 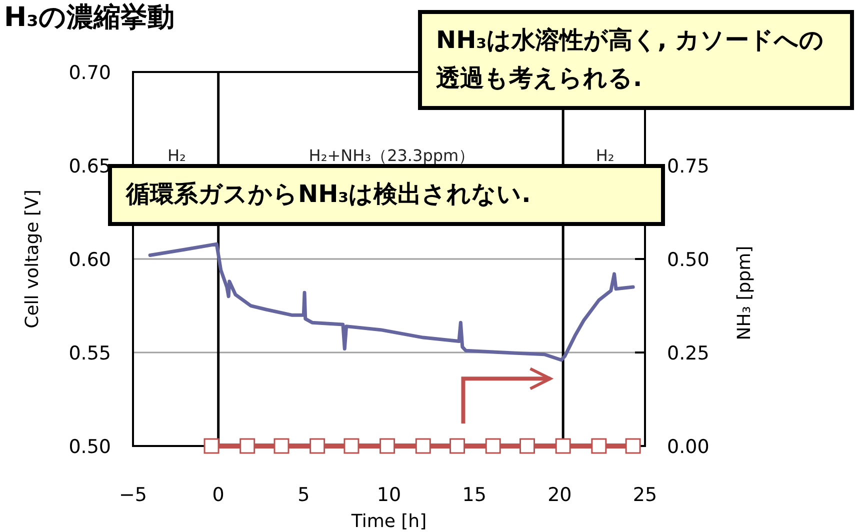 What do you see at coordinates (89, 353) in the screenshot?
I see `y-tick-label: 0.55` at bounding box center [89, 353].